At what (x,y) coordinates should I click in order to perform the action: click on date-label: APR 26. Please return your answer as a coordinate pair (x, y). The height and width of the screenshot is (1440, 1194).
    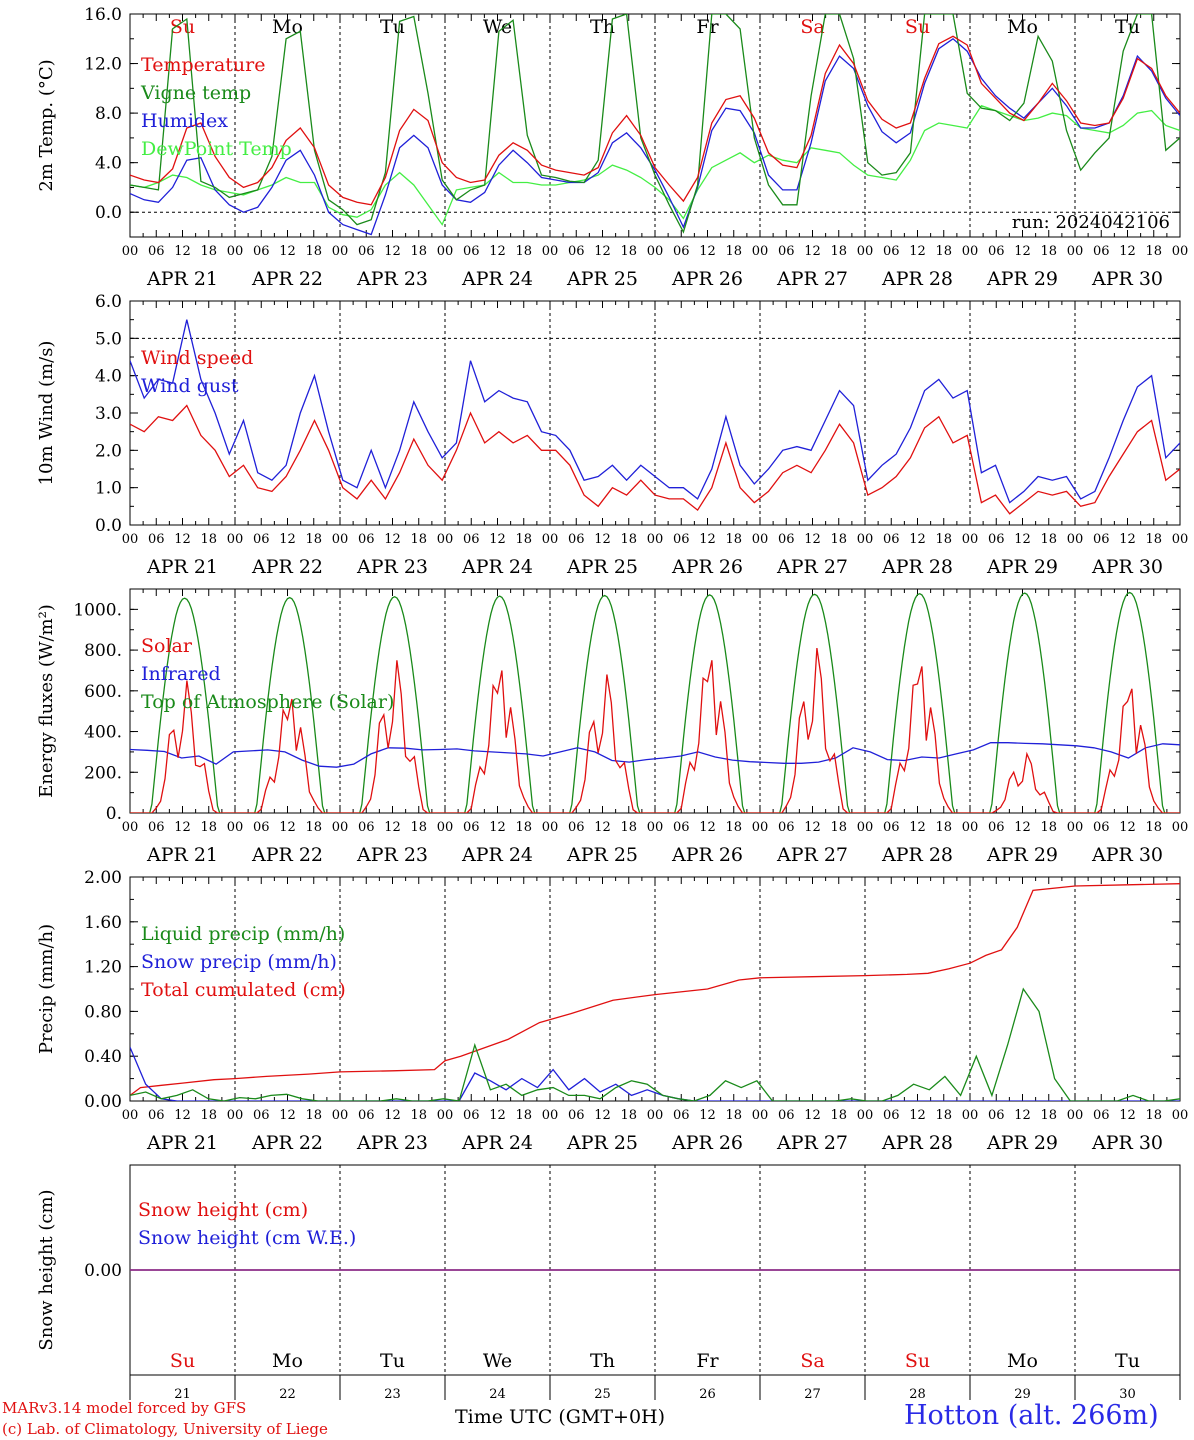
    Looking at the image, I should click on (707, 567).